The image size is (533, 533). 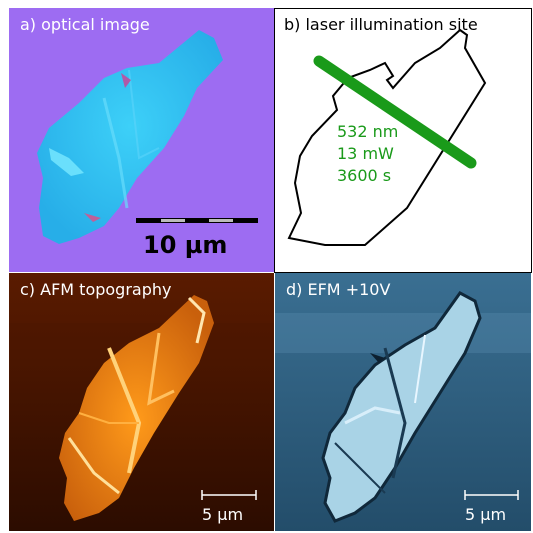 I want to click on panel-a-label: a) optical image, so click(x=85, y=24).